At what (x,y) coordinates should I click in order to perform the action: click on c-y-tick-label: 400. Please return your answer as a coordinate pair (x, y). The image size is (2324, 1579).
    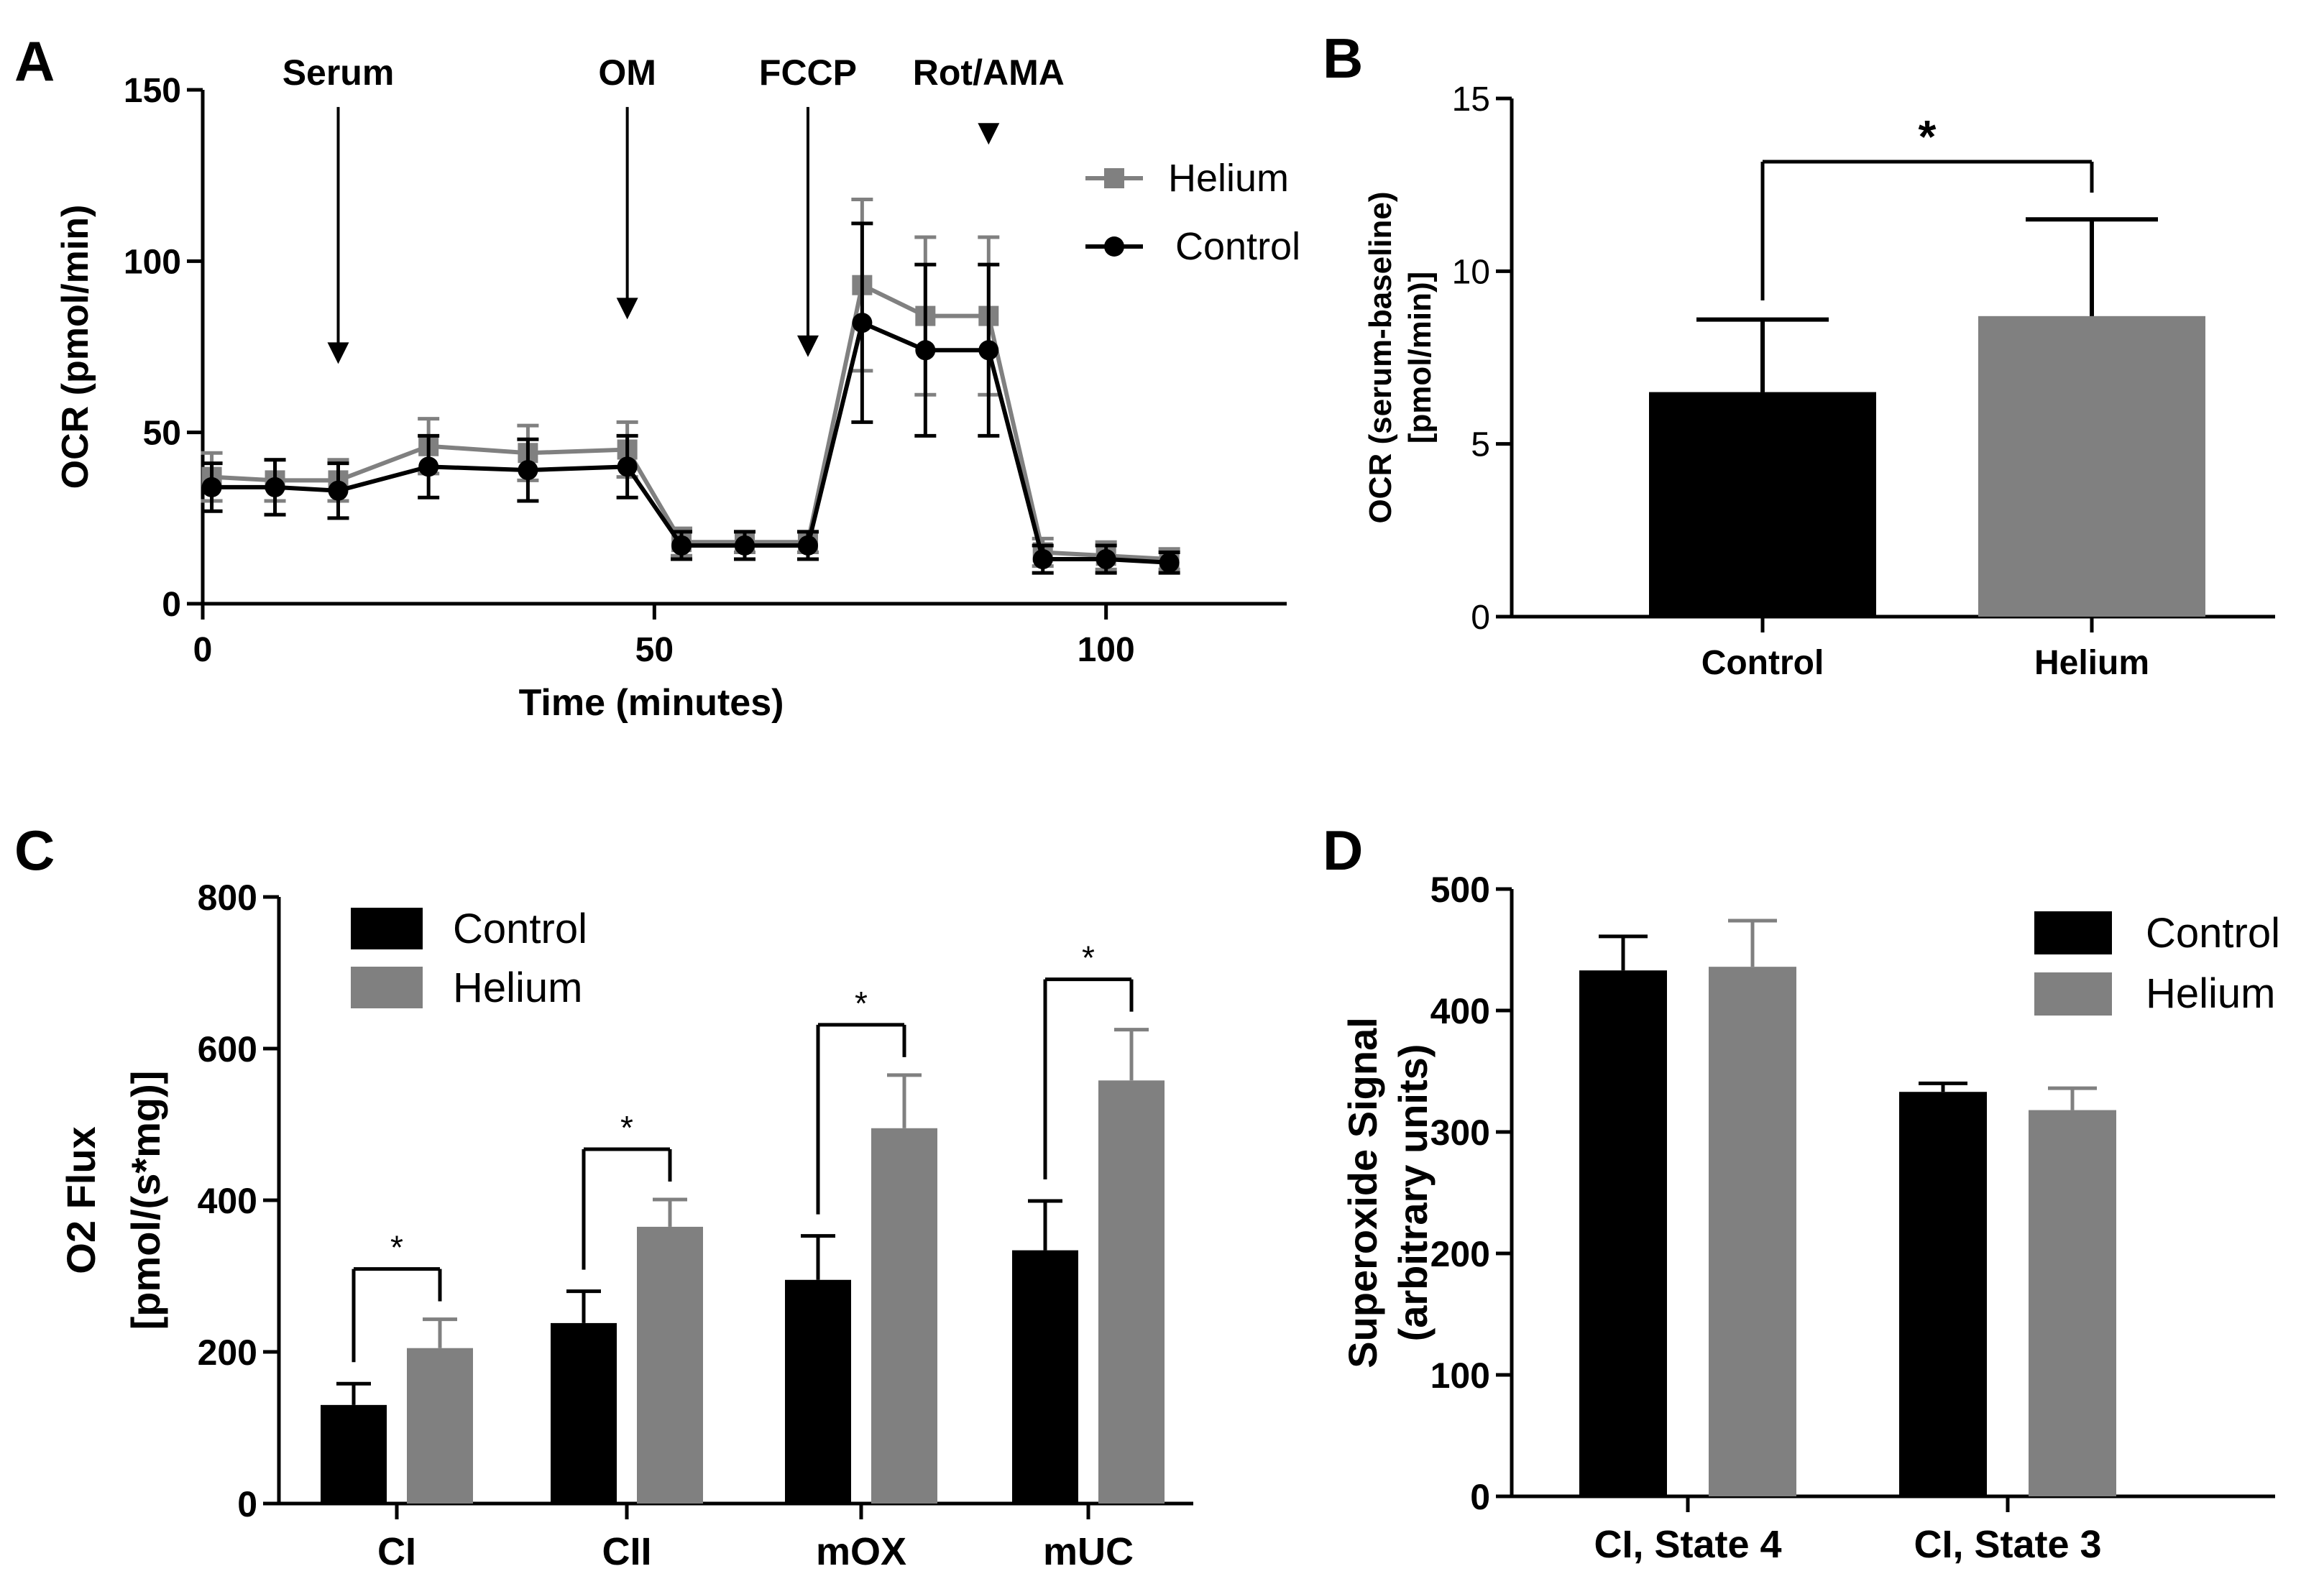
    Looking at the image, I should click on (227, 1201).